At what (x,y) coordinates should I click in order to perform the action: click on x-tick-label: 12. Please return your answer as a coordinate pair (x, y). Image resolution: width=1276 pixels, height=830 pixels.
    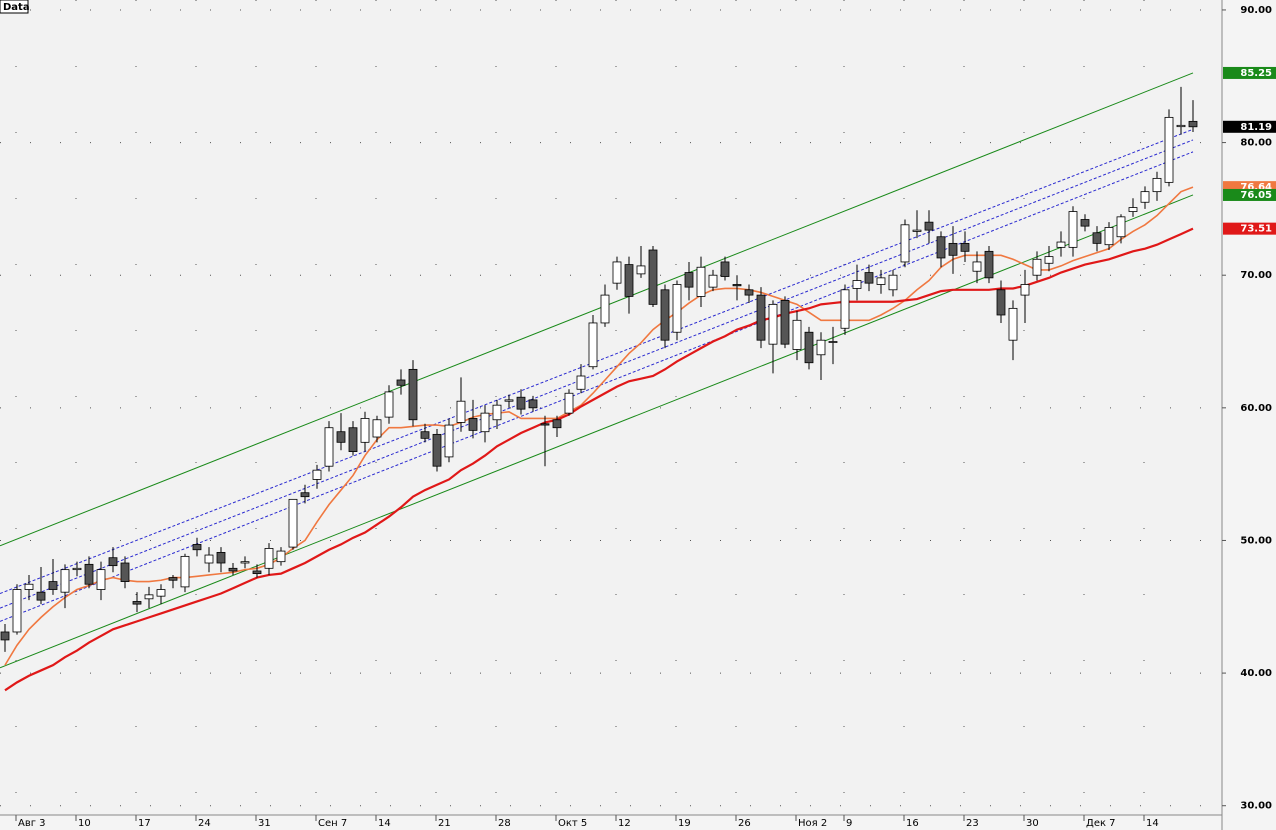
    Looking at the image, I should click on (624, 823).